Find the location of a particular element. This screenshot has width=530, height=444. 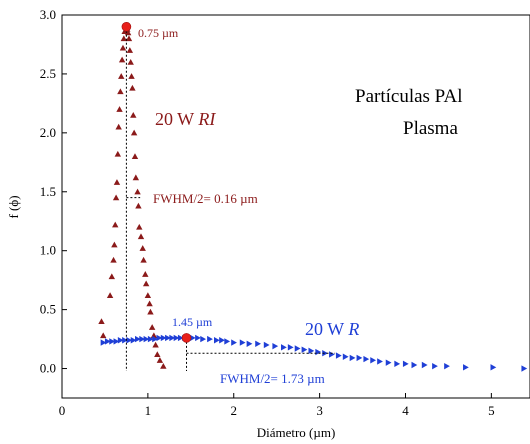

r-fwhm-label: FWHM/2= 1.73 µm is located at coordinates (272, 378).